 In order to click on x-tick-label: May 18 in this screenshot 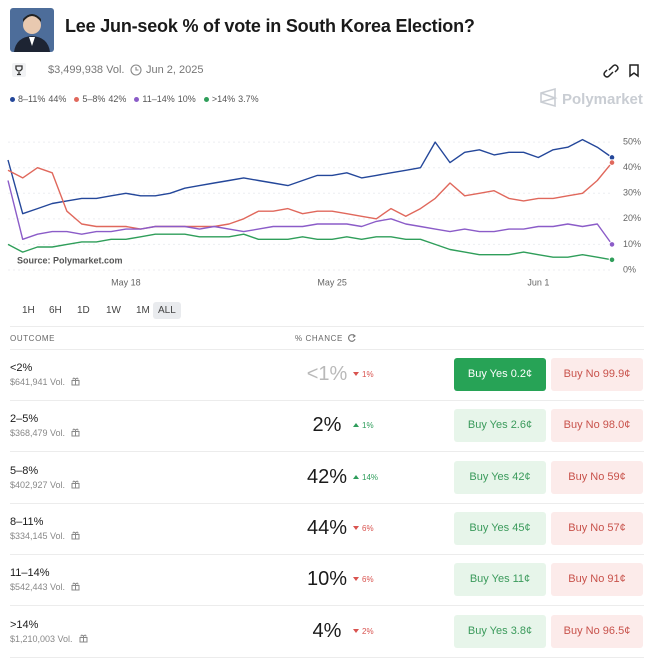, I will do `click(126, 282)`.